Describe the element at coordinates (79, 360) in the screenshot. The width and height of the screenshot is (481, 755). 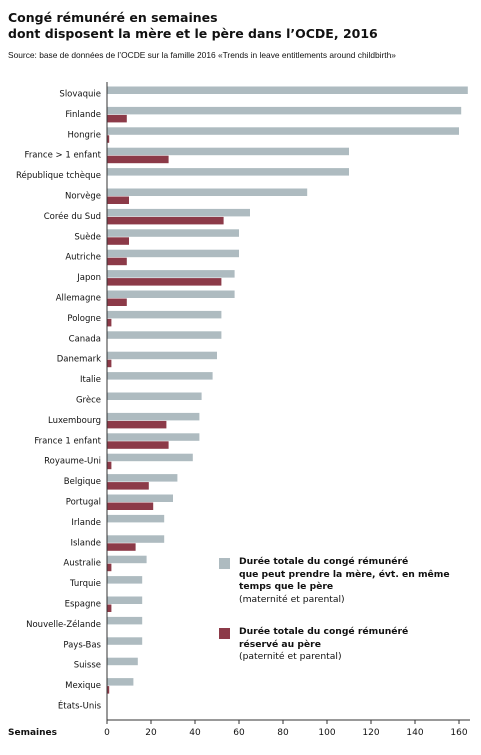
I see `category-label: Danemark` at that location.